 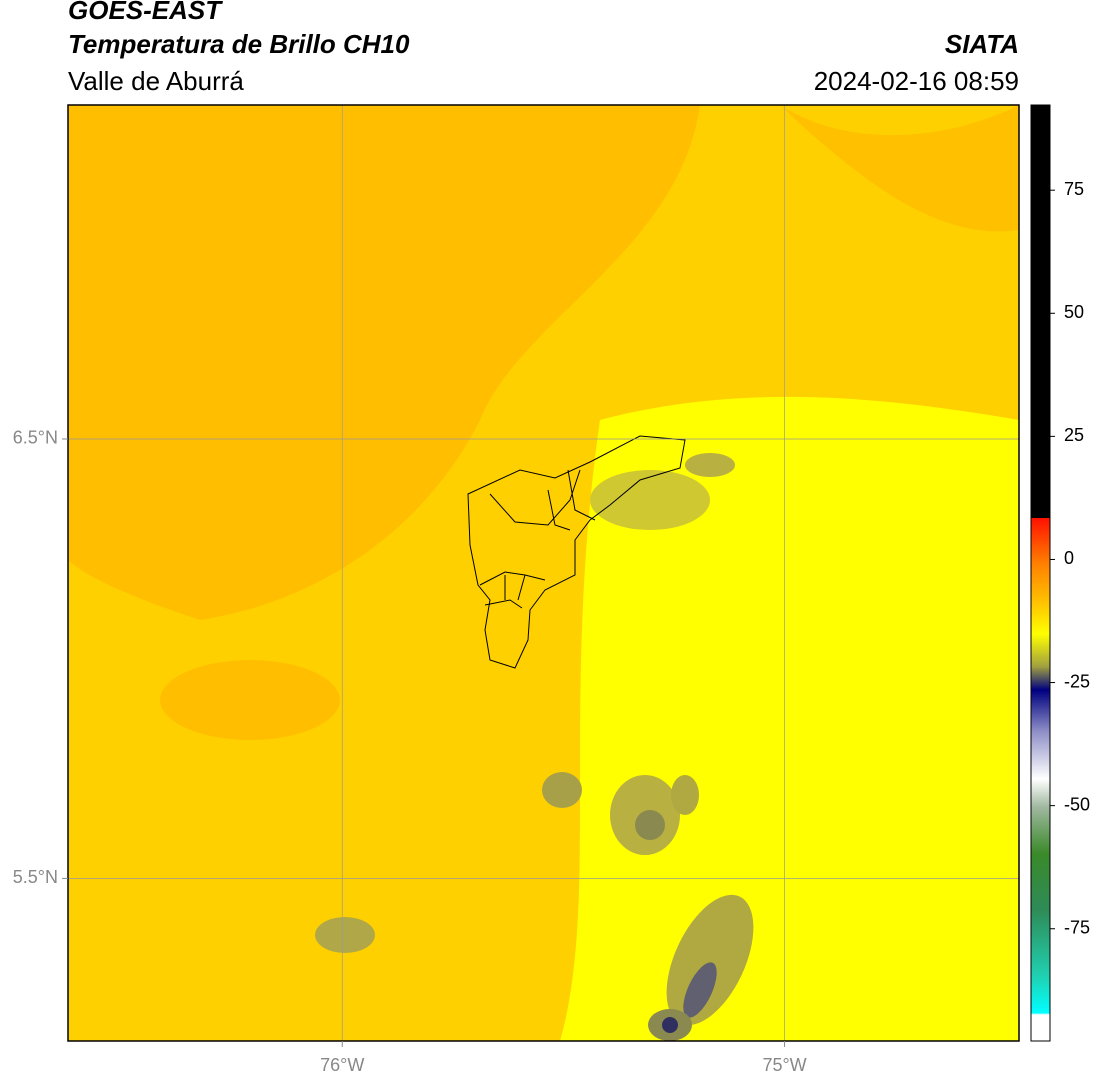 I want to click on colorbar-tick-label: 0, so click(x=1069, y=558).